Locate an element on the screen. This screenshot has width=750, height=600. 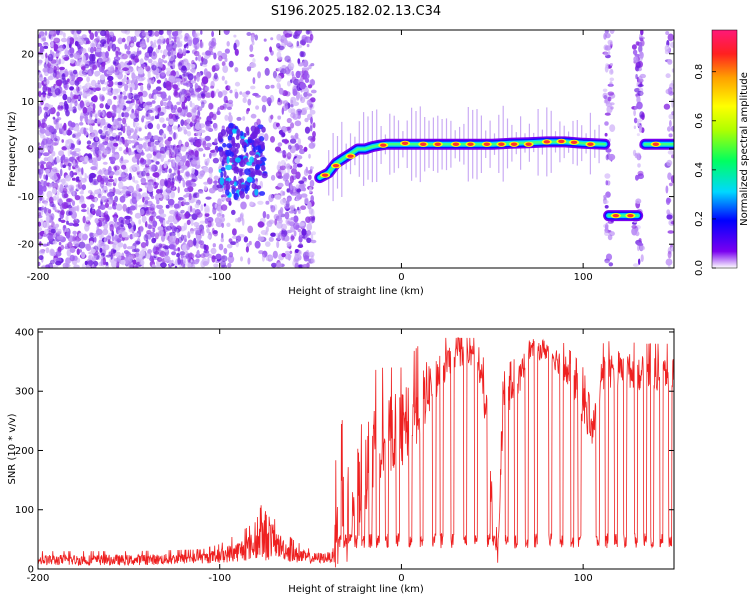
heatmap-hot-spot-core is located at coordinates (590, 144).